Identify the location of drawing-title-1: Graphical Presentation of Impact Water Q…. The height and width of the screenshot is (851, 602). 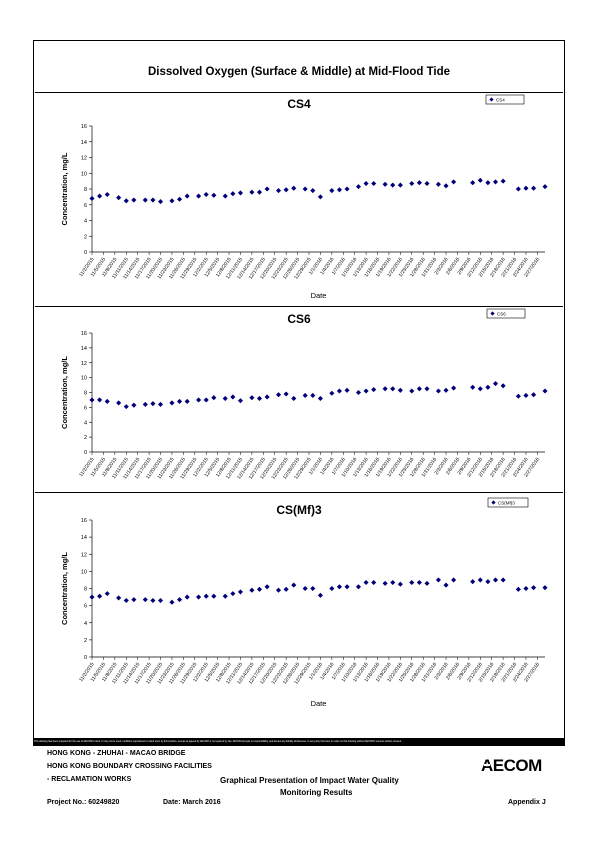
(309, 780).